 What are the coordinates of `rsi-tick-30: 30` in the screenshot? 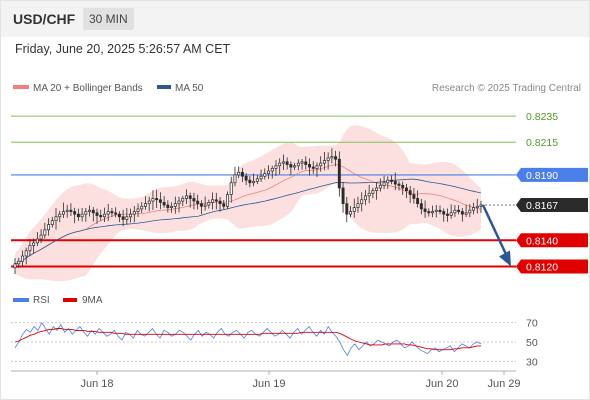 It's located at (532, 362).